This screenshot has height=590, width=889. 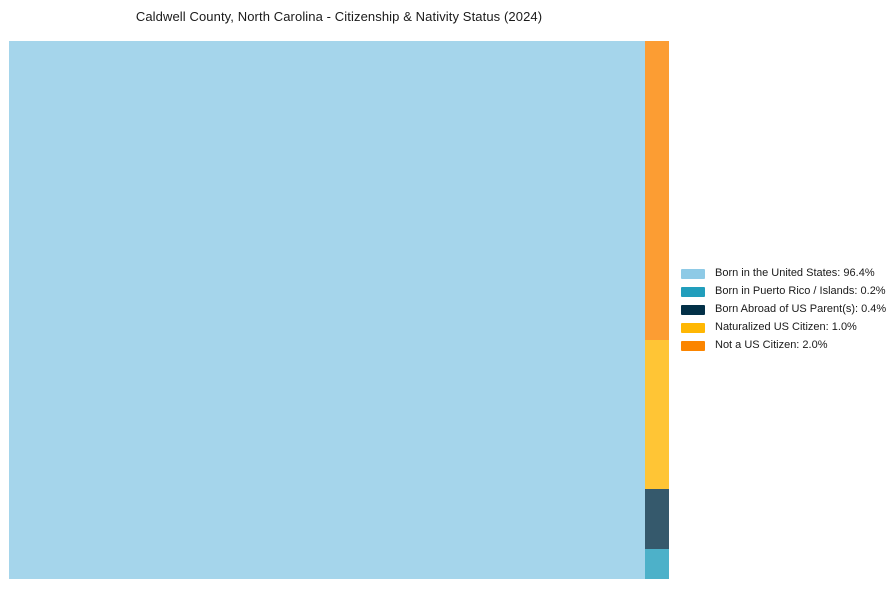 I want to click on legend-item-born-in-puerto-rico-islands: Born in Puerto Rico / Islands: 0.2%, so click(x=783, y=291).